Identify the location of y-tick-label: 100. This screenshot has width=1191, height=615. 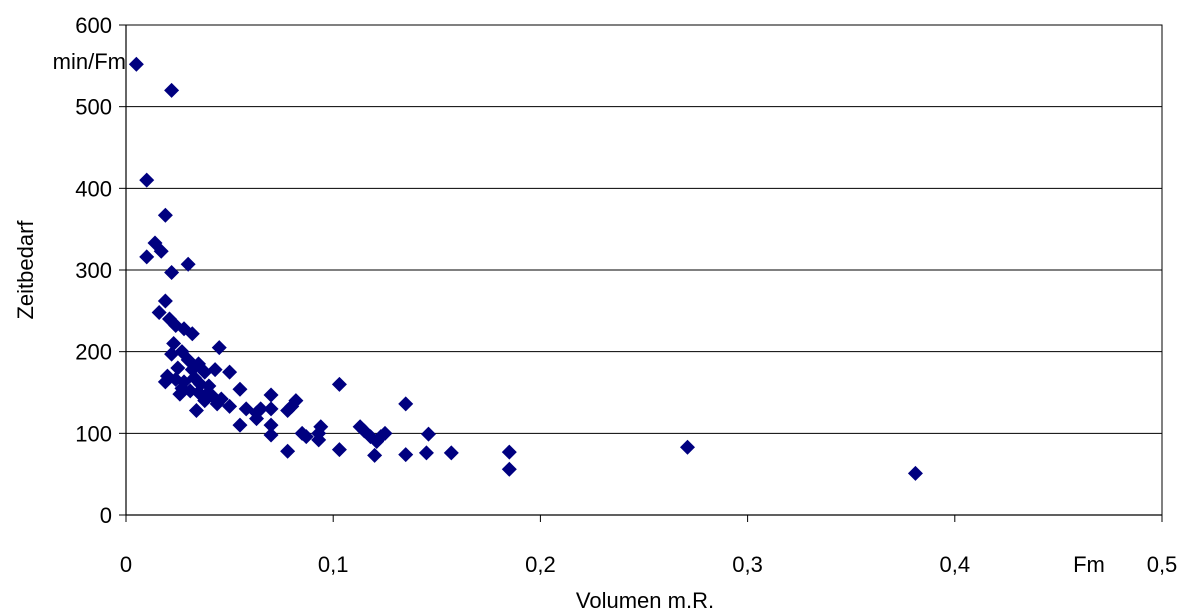
(93, 433).